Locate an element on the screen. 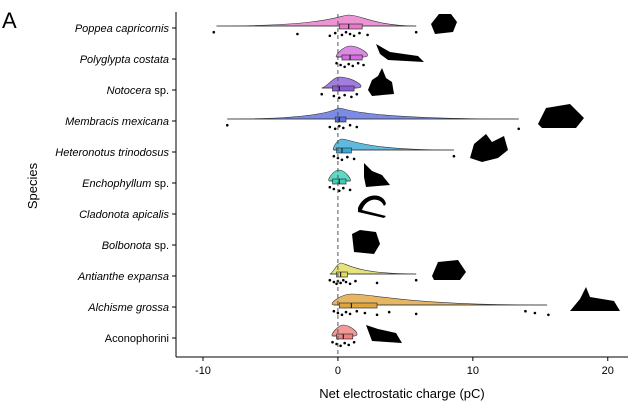 The height and width of the screenshot is (406, 642). species-label: Membracis mexicana is located at coordinates (117, 122).